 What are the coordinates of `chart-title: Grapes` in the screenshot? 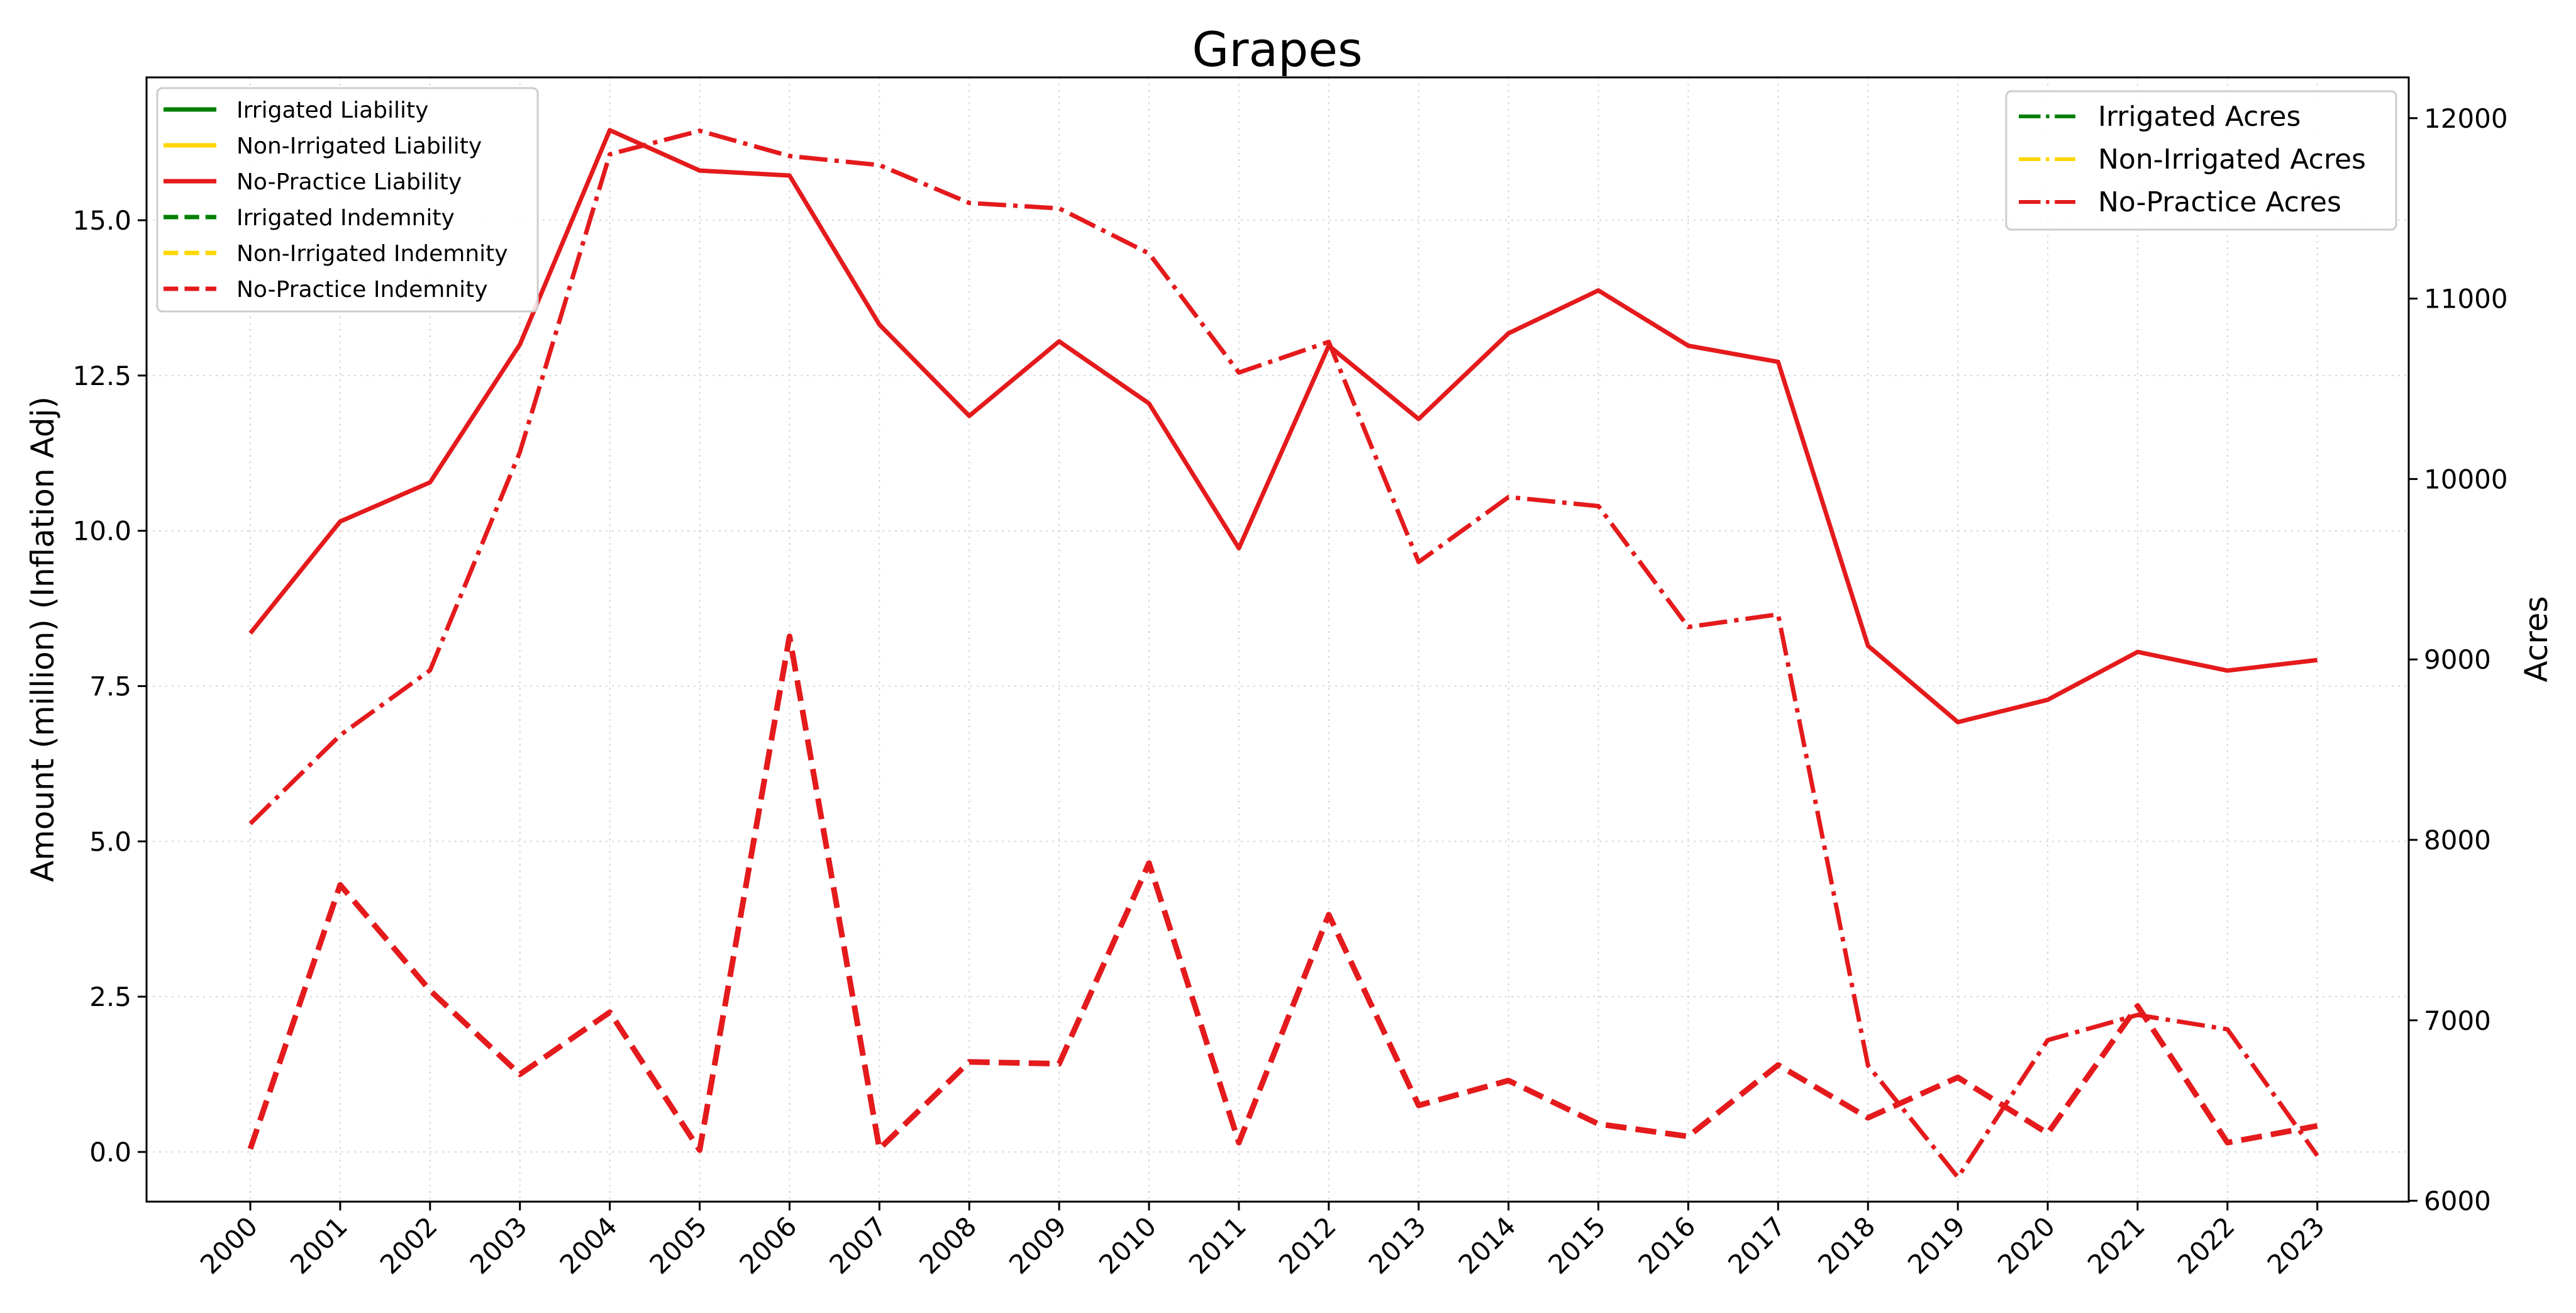 It's located at (1277, 49).